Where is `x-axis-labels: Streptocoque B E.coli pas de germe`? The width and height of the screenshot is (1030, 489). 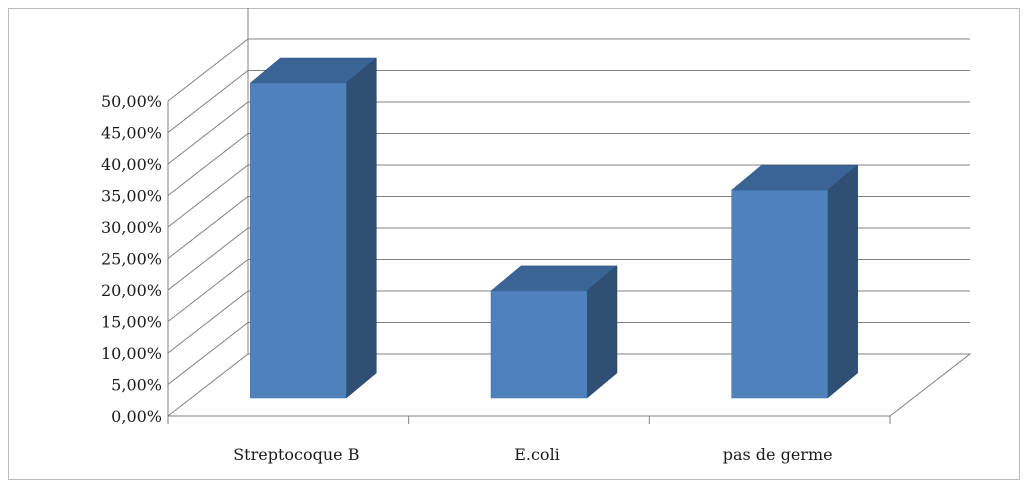 x-axis-labels: Streptocoque B E.coli pas de germe is located at coordinates (532, 454).